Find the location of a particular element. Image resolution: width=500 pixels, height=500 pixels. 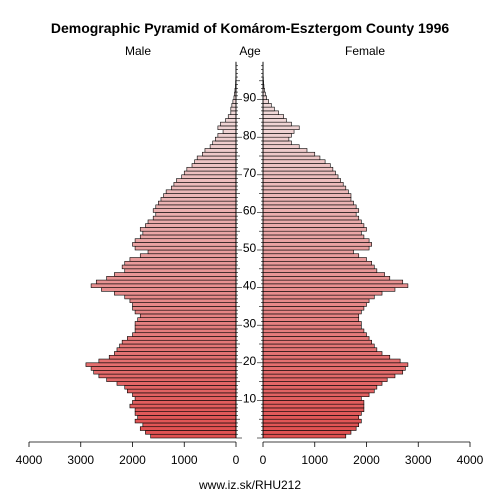

age-tick-label-50: 50 is located at coordinates (250, 248).